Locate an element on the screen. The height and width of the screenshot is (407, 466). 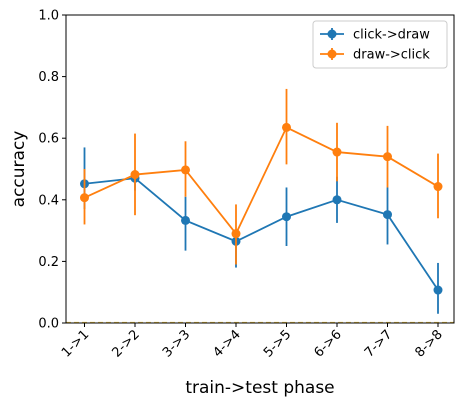
x-axis-label: train->test phase is located at coordinates (259, 388).